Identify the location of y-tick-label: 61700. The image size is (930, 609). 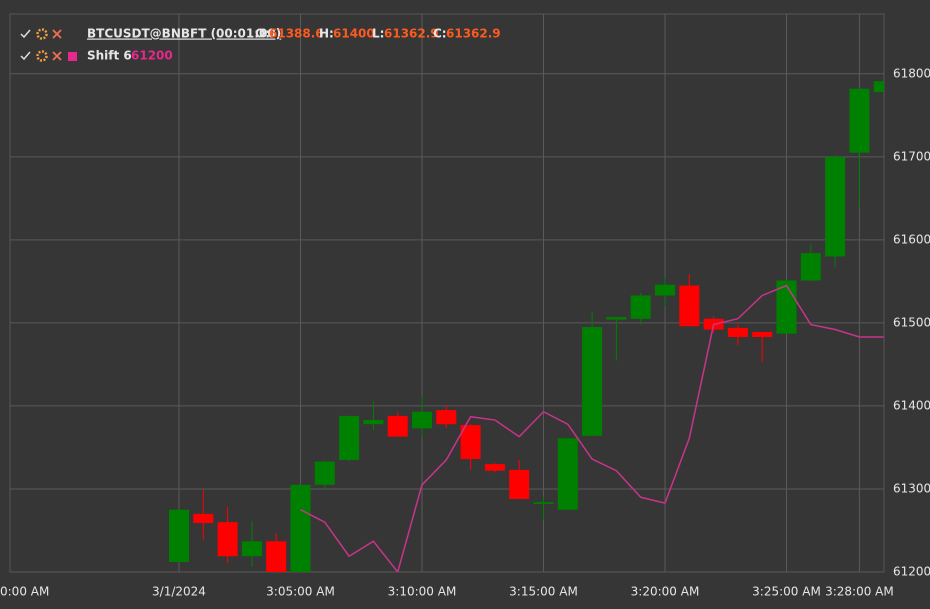
(911, 156).